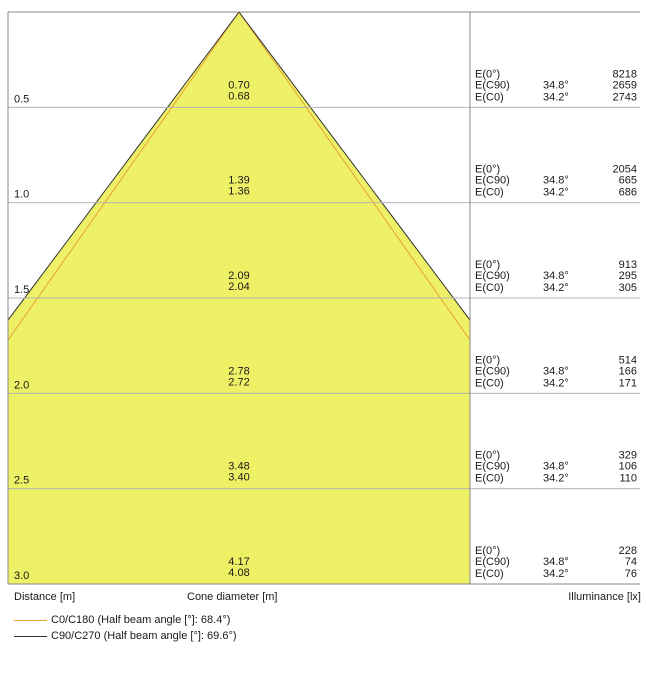  I want to click on ec0-value: 76, so click(631, 574).